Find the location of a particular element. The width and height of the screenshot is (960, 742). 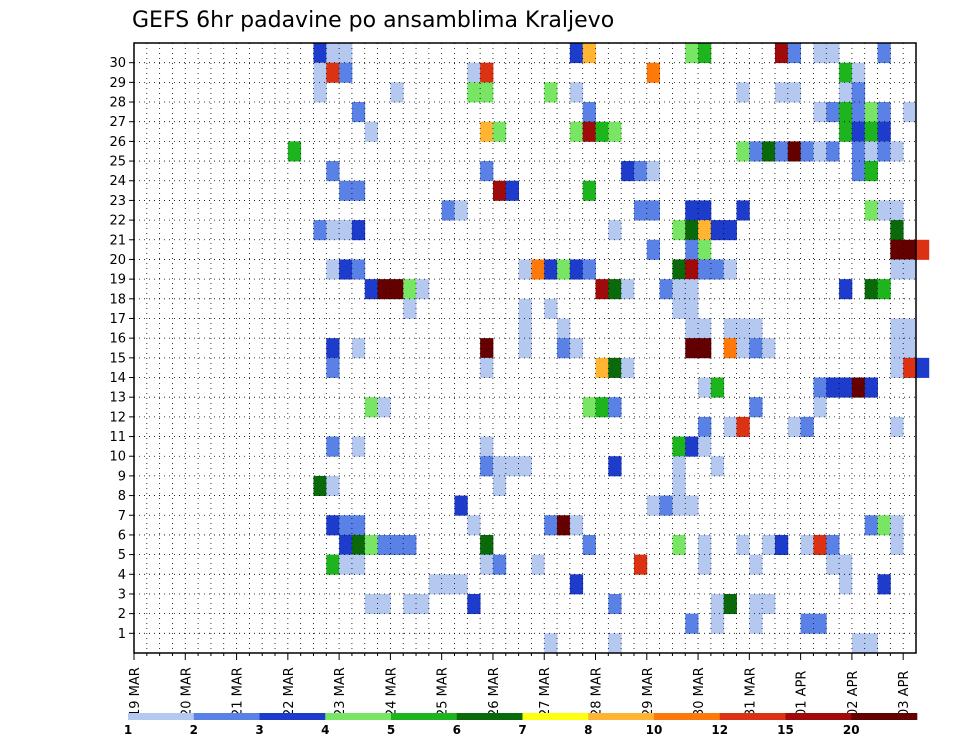

y-tick-label: 22 is located at coordinates (117, 221).